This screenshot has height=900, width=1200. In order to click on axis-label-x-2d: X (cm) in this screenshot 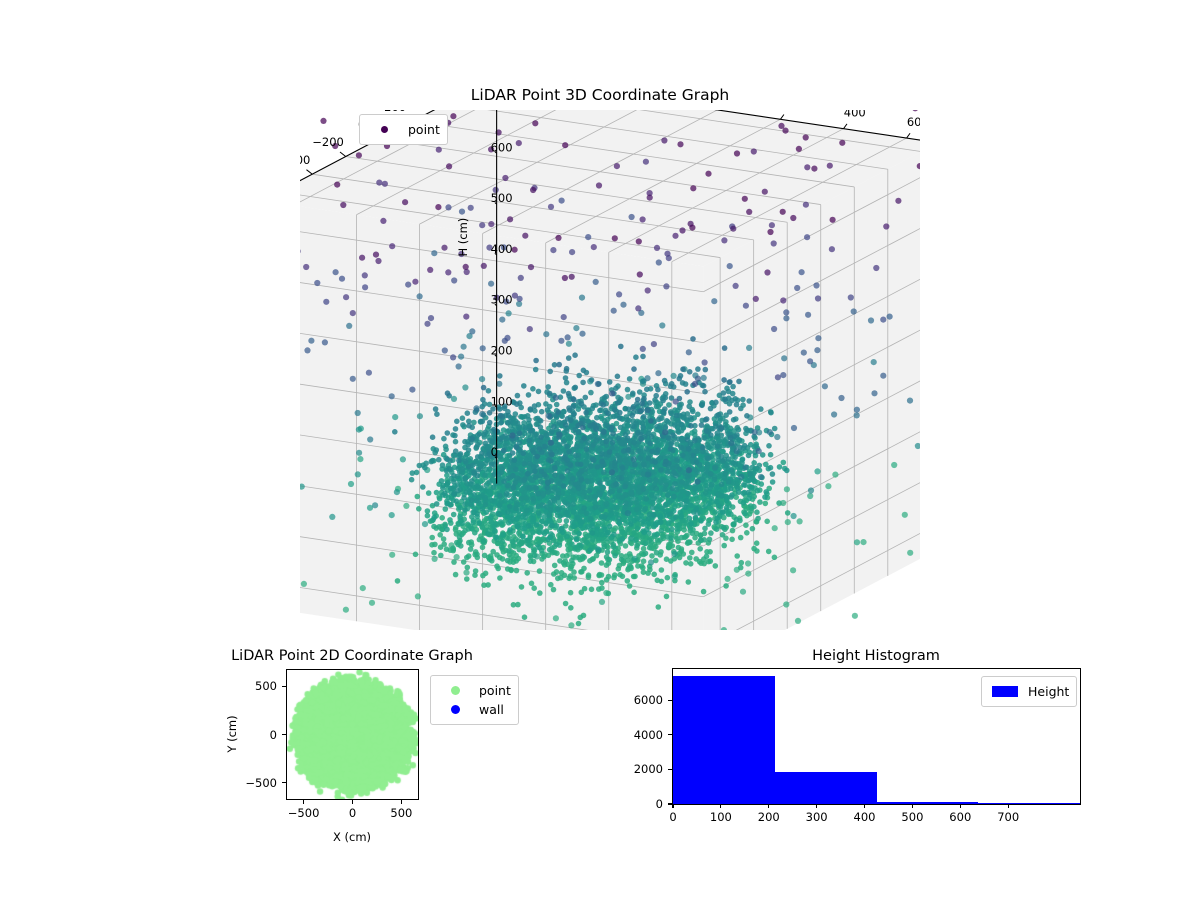, I will do `click(352, 837)`.